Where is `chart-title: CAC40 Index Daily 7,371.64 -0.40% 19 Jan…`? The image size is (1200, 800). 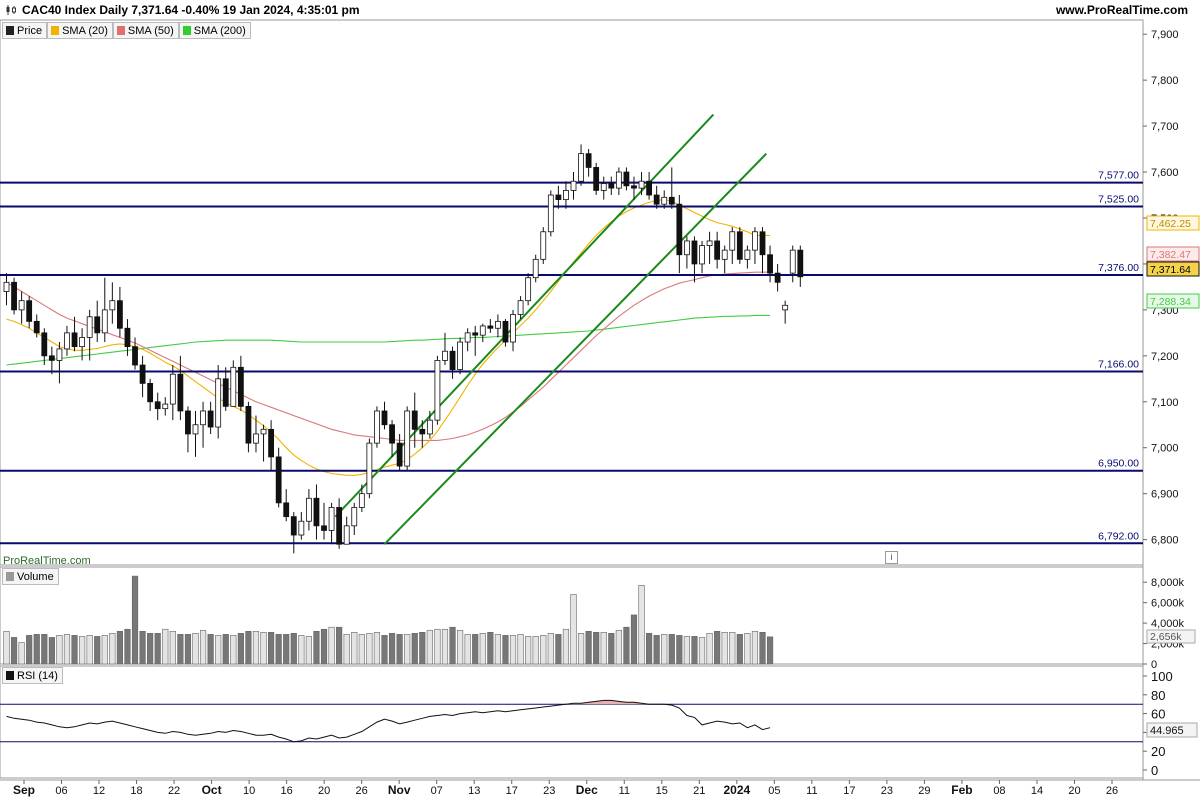
chart-title: CAC40 Index Daily 7,371.64 -0.40% 19 Jan… is located at coordinates (191, 10).